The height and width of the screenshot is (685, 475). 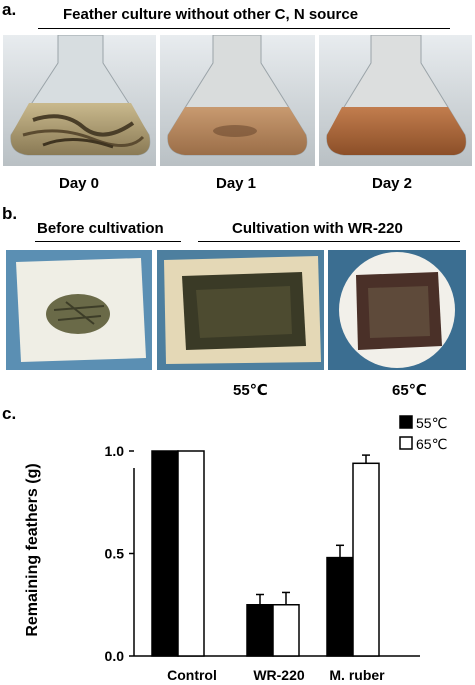 I want to click on bar-control-55c, so click(x=165, y=553).